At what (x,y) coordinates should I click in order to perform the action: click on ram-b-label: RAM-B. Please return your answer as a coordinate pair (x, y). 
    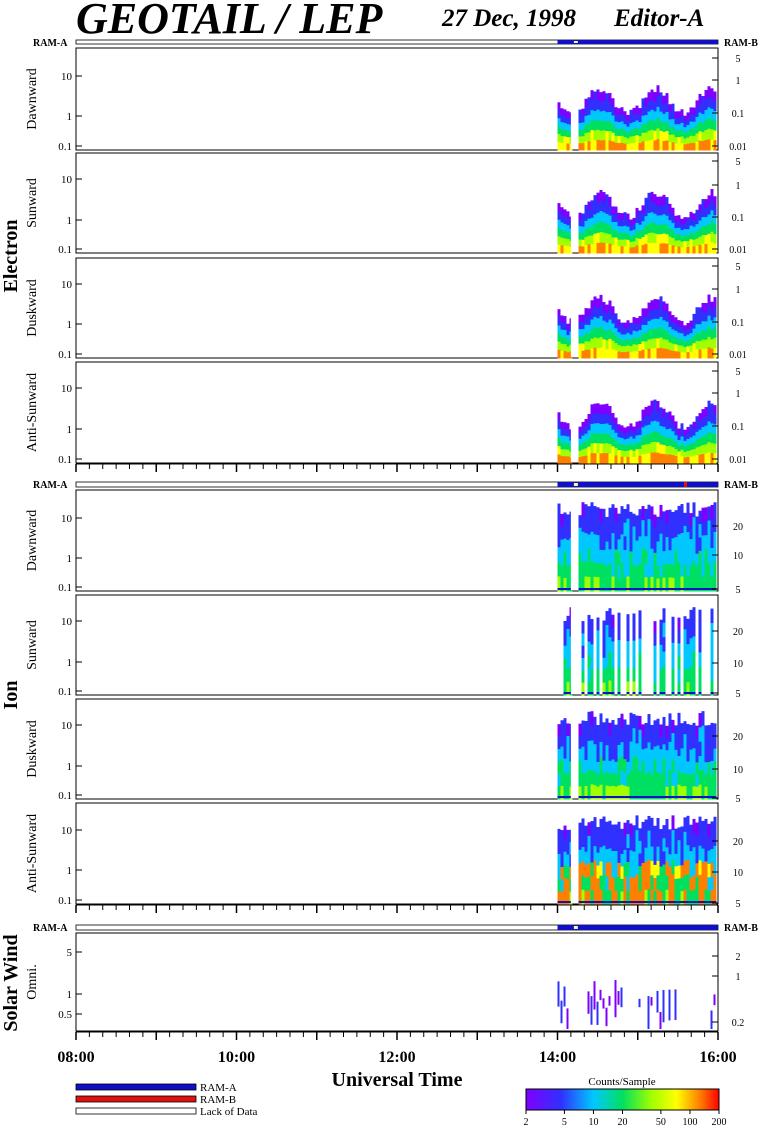
    Looking at the image, I should click on (741, 43).